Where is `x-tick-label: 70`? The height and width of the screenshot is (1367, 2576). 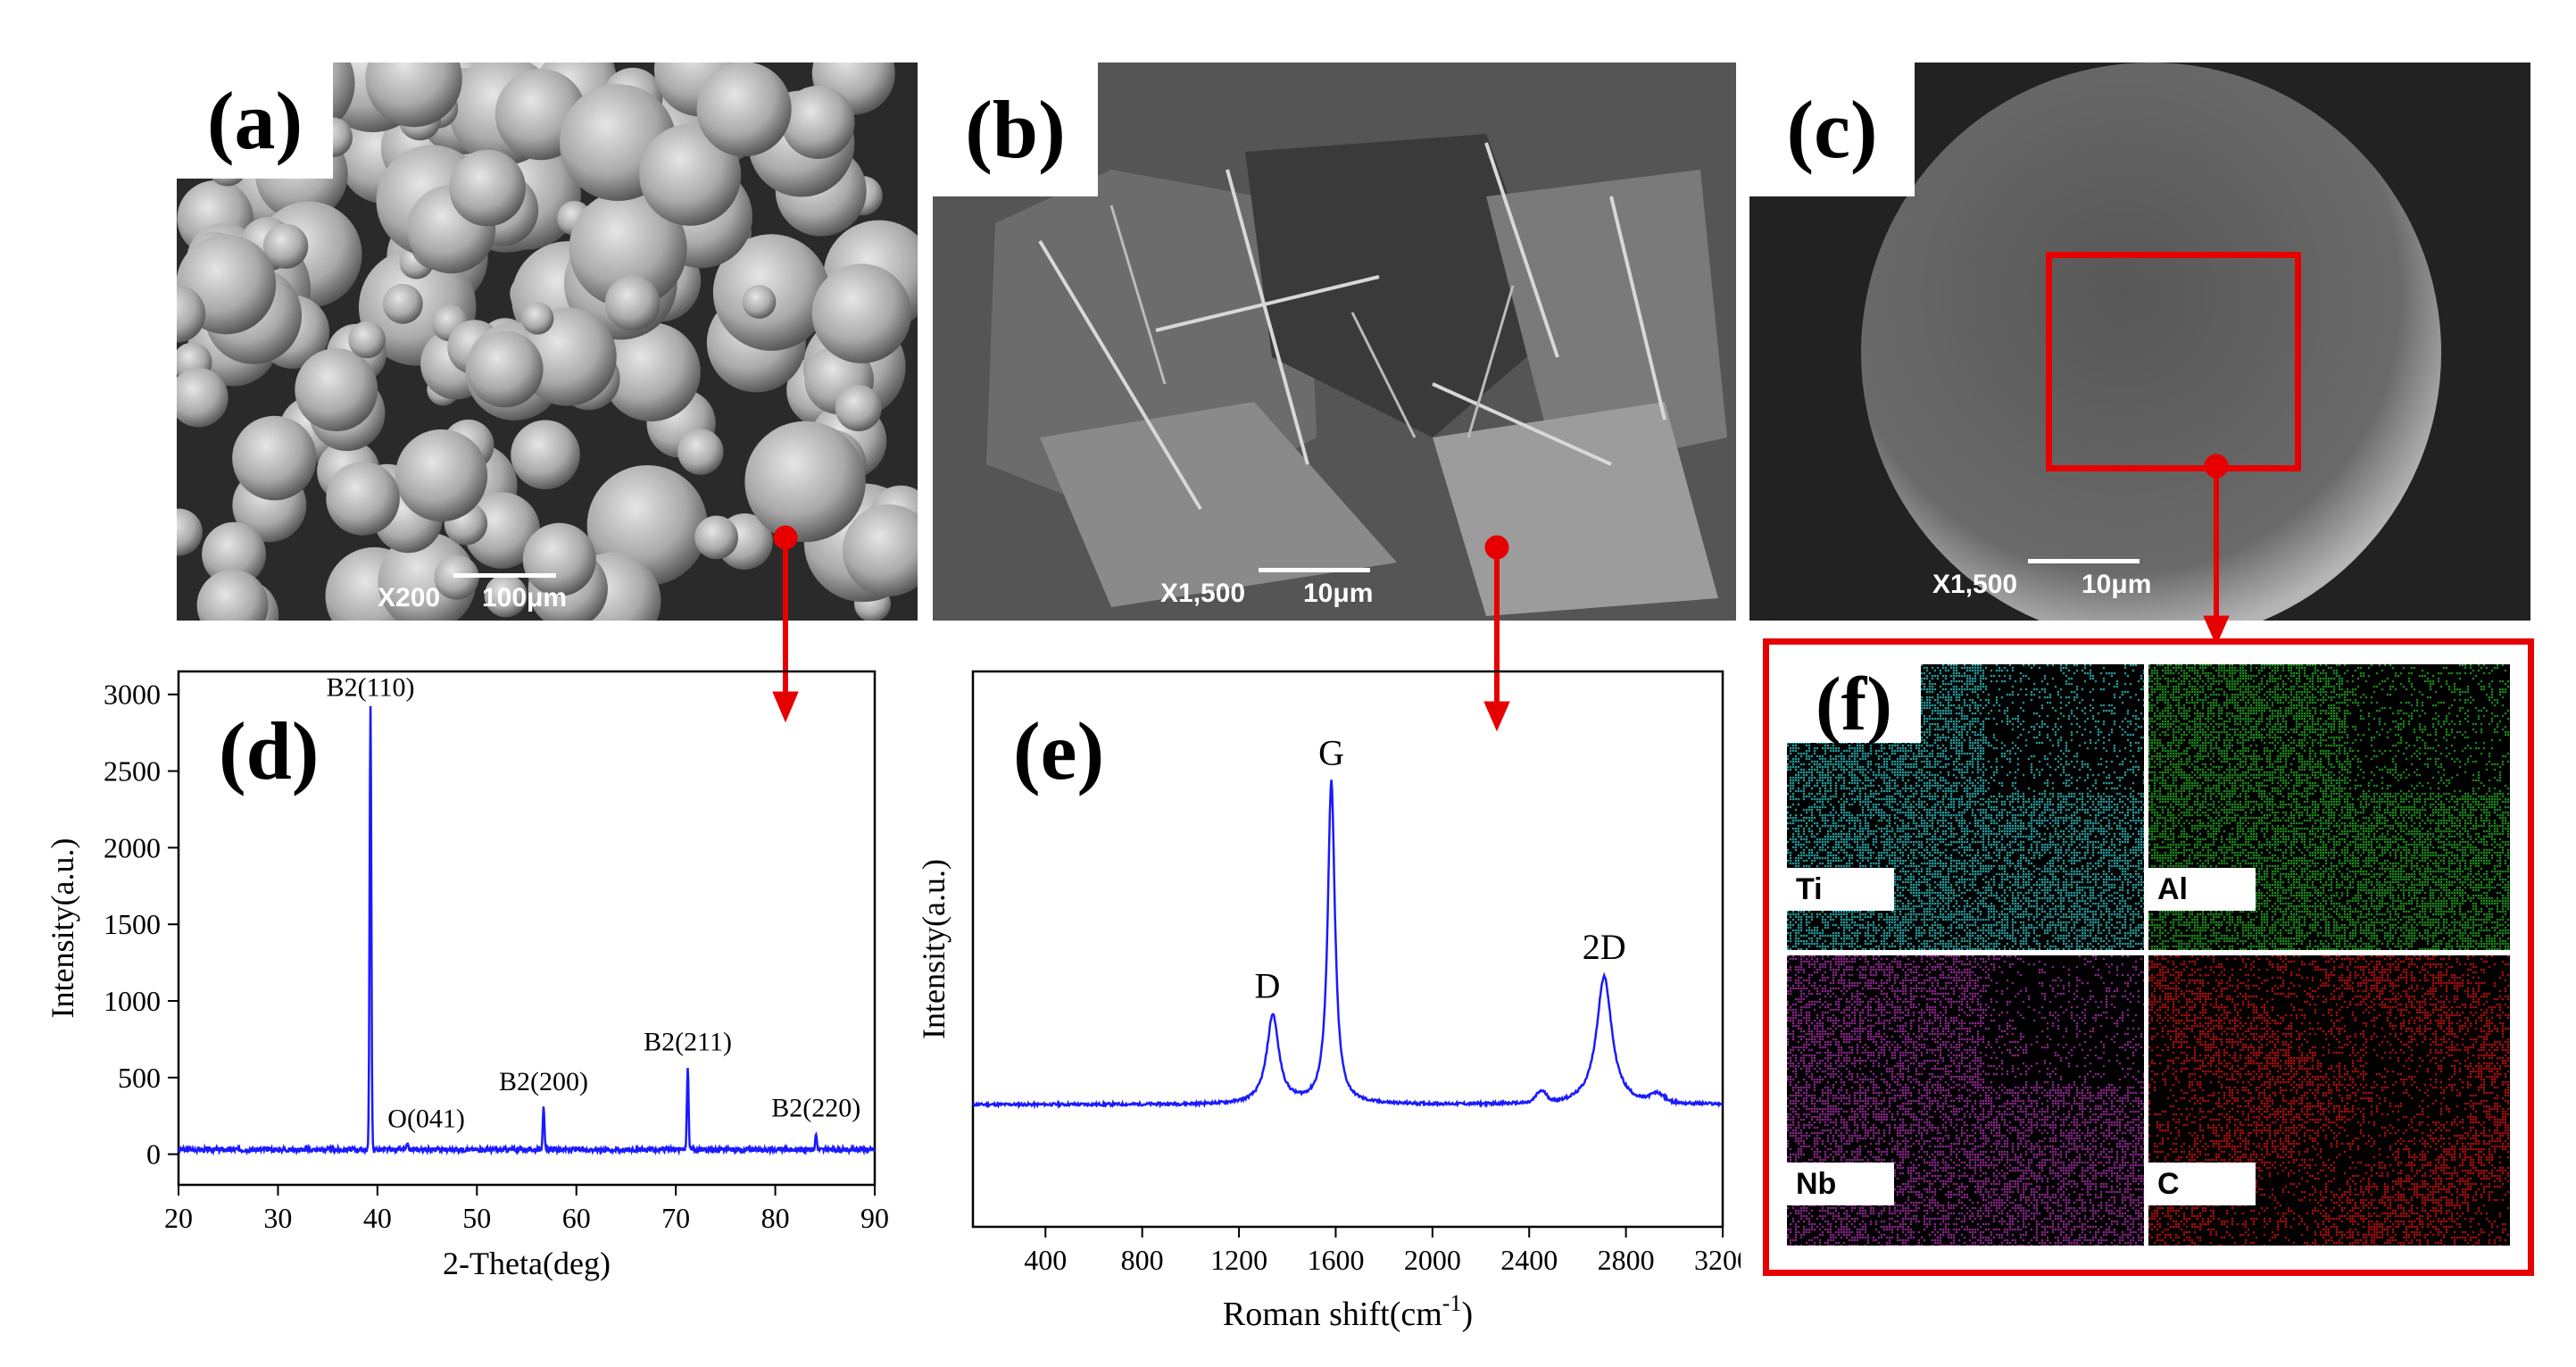 x-tick-label: 70 is located at coordinates (675, 1218).